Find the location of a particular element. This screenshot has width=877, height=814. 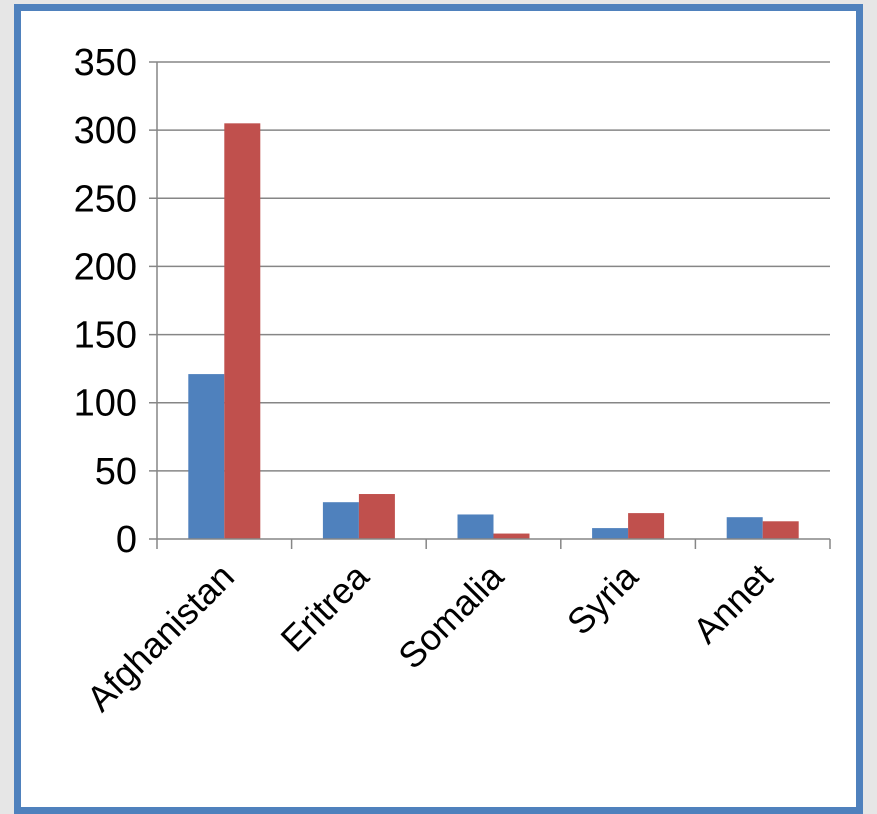

x-category-label: Eritrea is located at coordinates (325, 607).